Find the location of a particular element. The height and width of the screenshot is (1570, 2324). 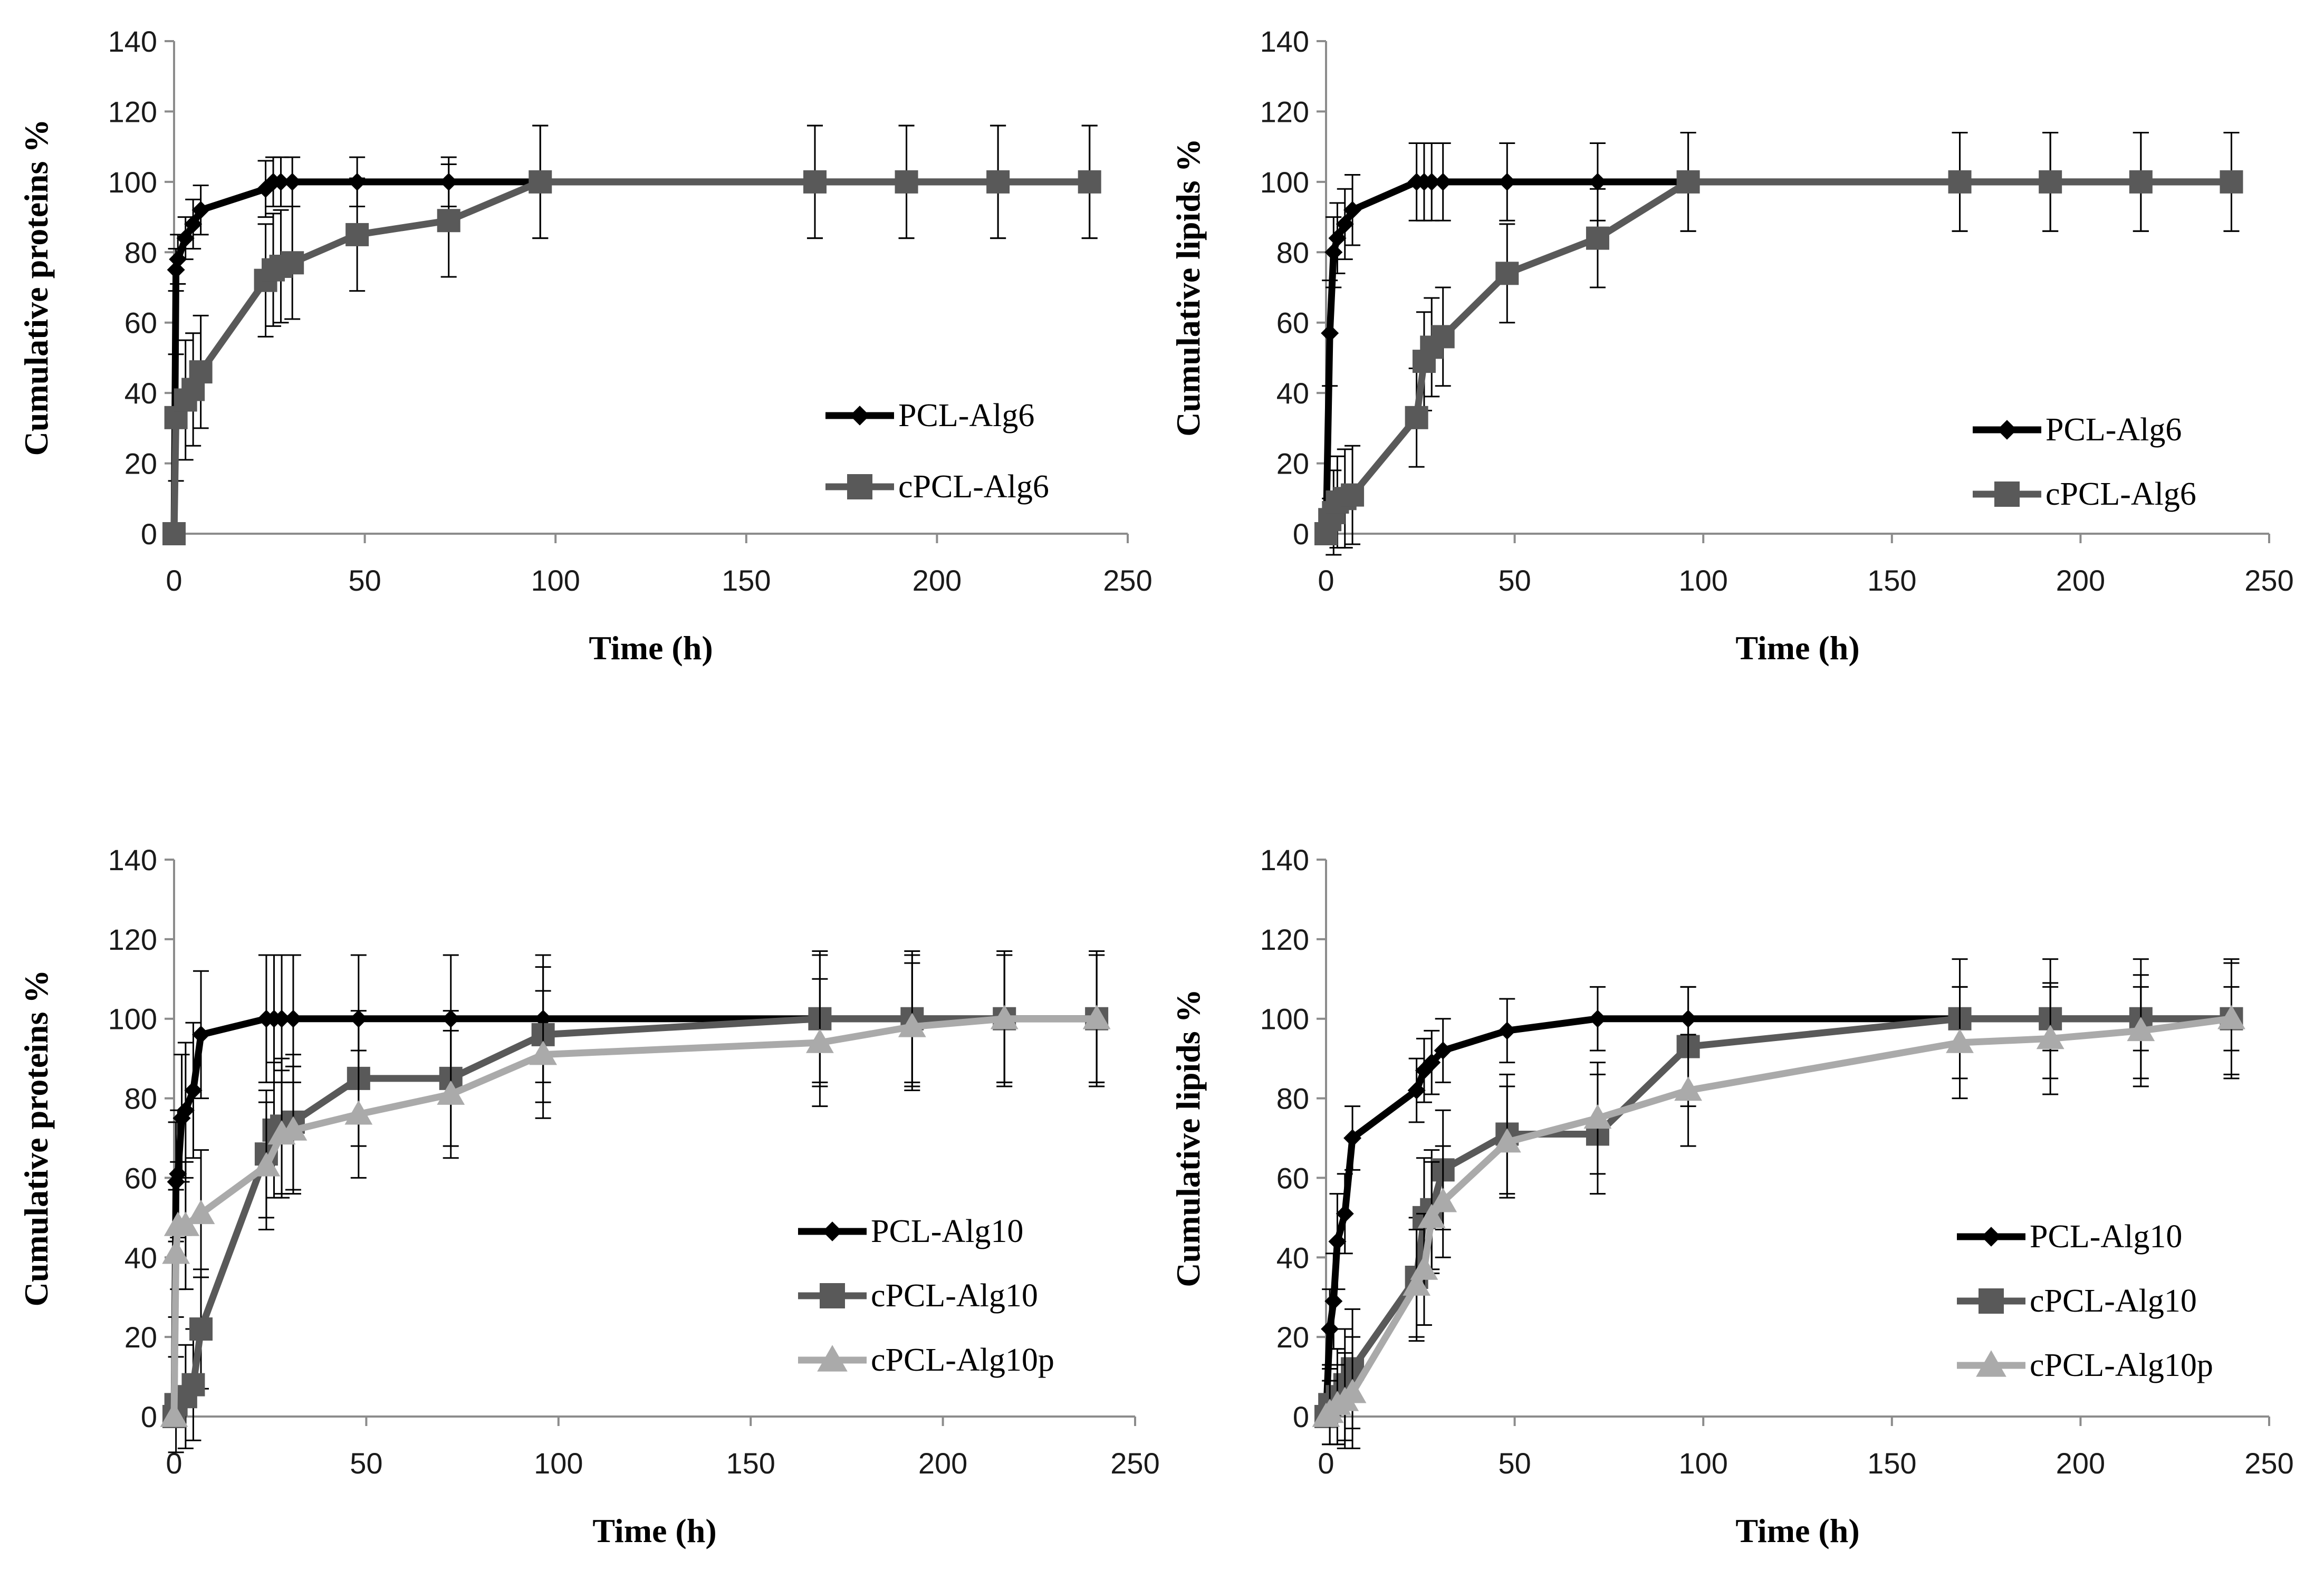

y-tick-label: 0 is located at coordinates (1301, 534).